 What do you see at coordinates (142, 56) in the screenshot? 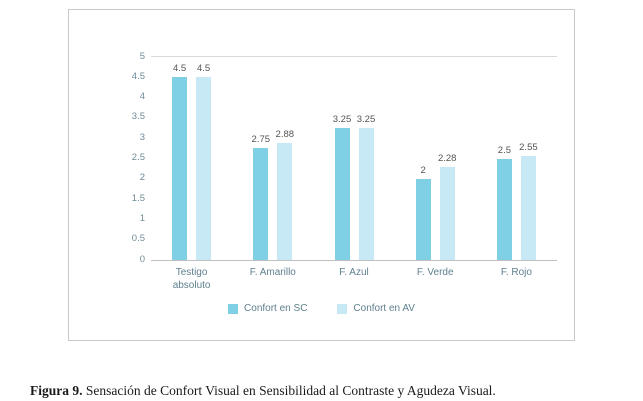
I see `y-tick-label: 5` at bounding box center [142, 56].